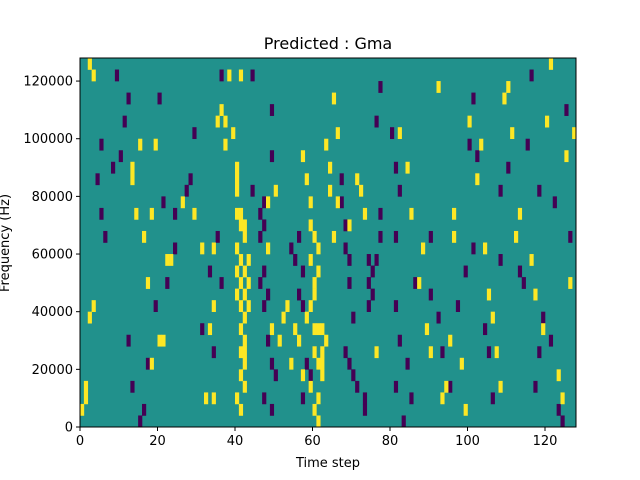 The width and height of the screenshot is (640, 480). I want to click on y-axis-label: Frequency (Hz), so click(6, 243).